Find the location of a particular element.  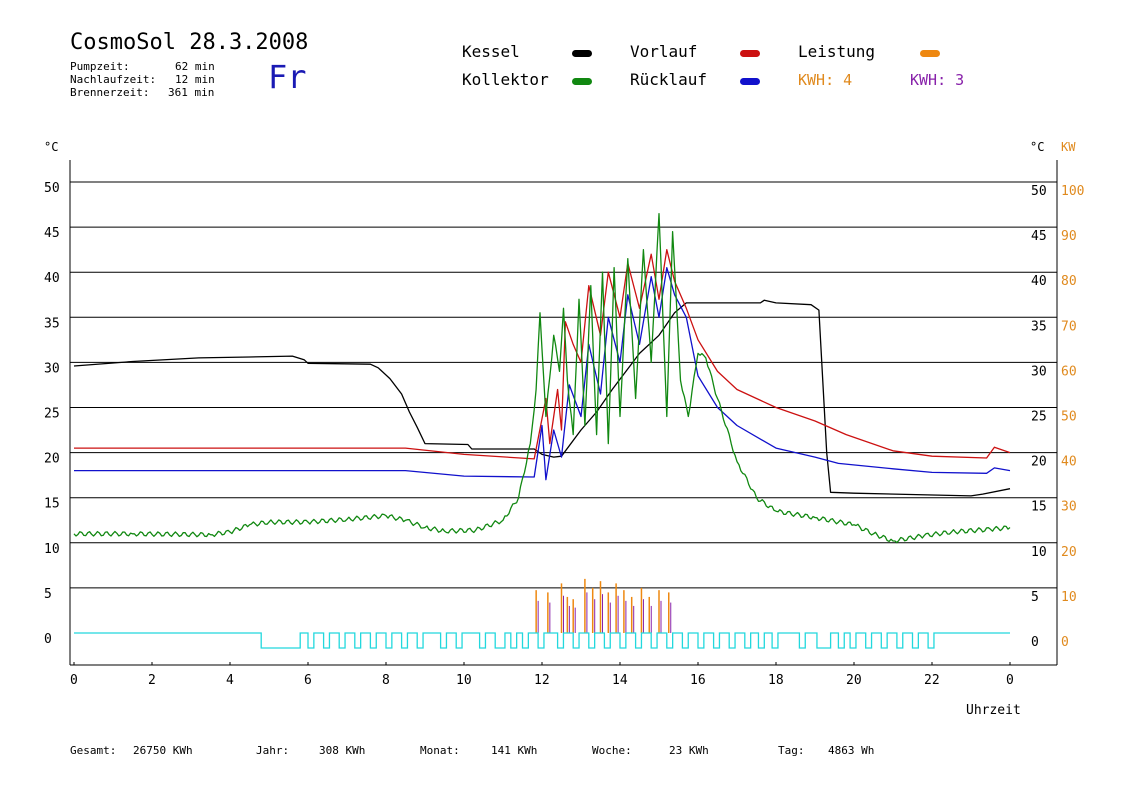

x-axis-label: Uhrzeit is located at coordinates (993, 710).